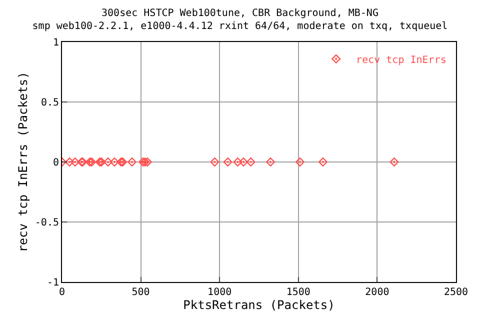 This screenshot has width=480, height=320. I want to click on y-axis-title: recv tcp InErrs (Packets), so click(23, 162).